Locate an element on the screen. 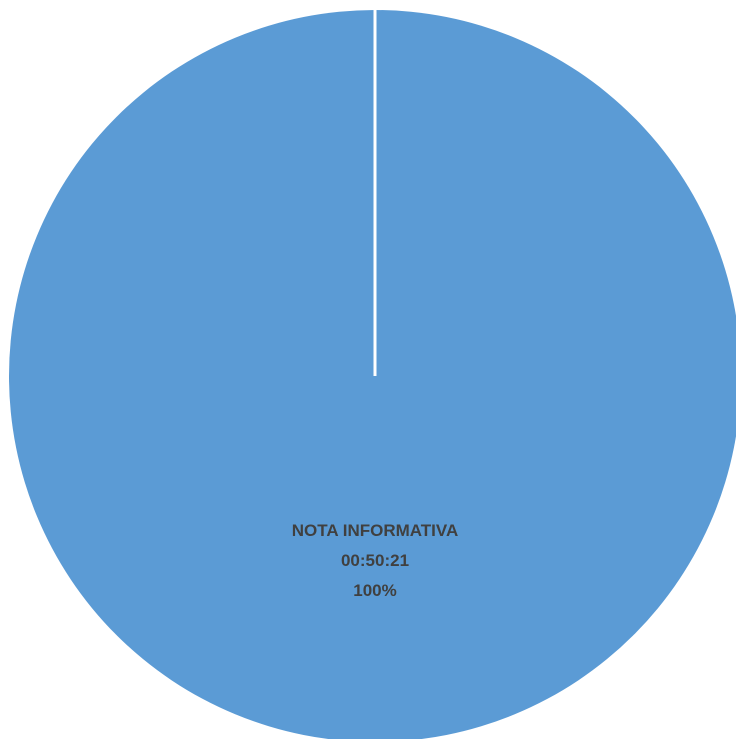  slice-label-category: NOTA INFORMATIVA is located at coordinates (375, 530).